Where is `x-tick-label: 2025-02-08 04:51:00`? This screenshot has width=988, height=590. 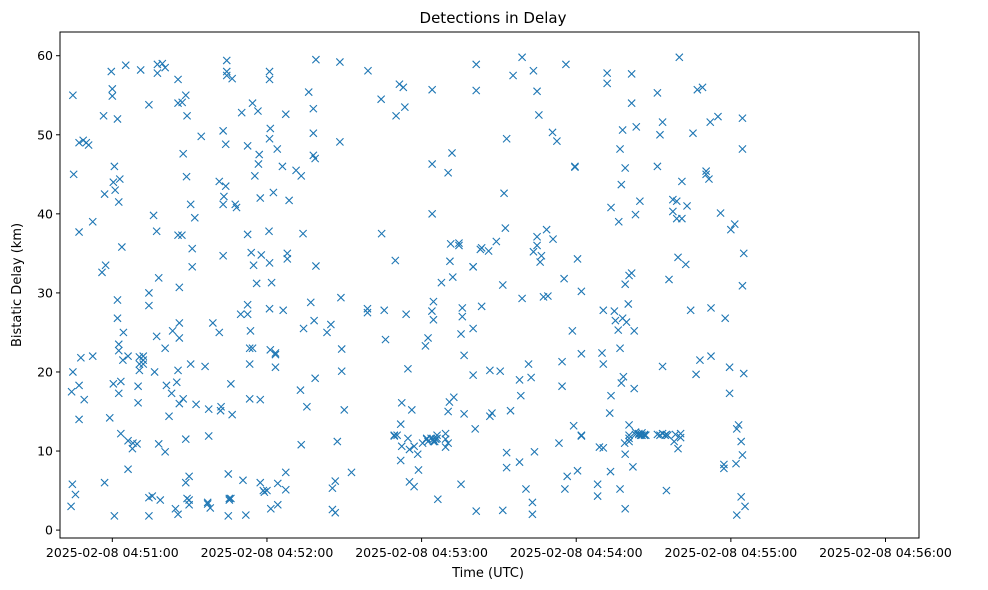 x-tick-label: 2025-02-08 04:51:00 is located at coordinates (112, 552).